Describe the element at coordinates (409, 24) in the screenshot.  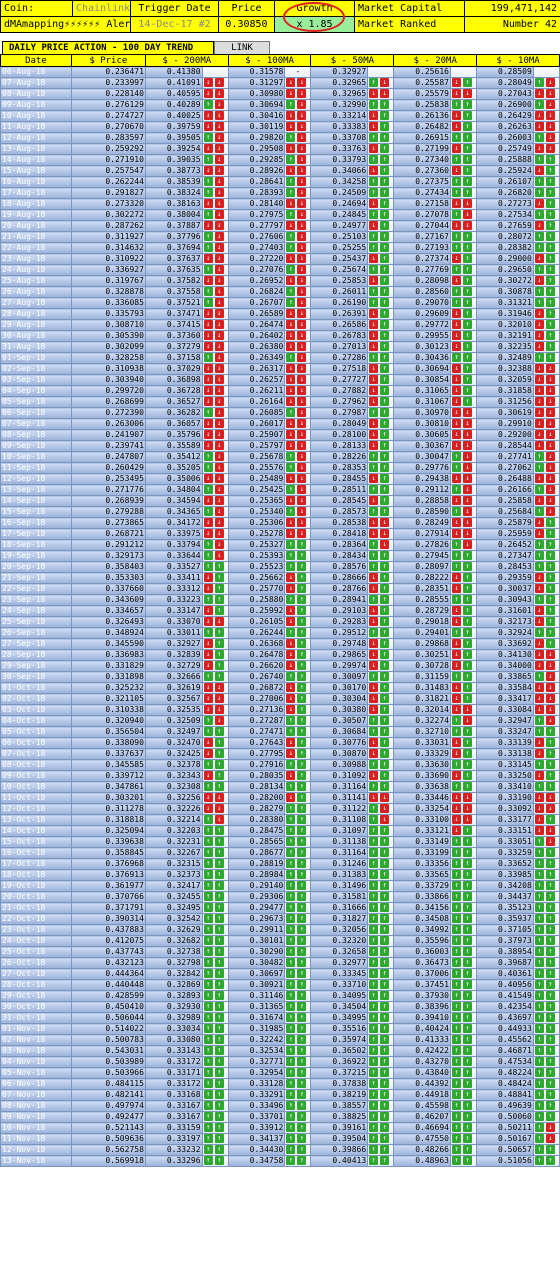
I see `market-rank-label: Market Ranked` at that location.